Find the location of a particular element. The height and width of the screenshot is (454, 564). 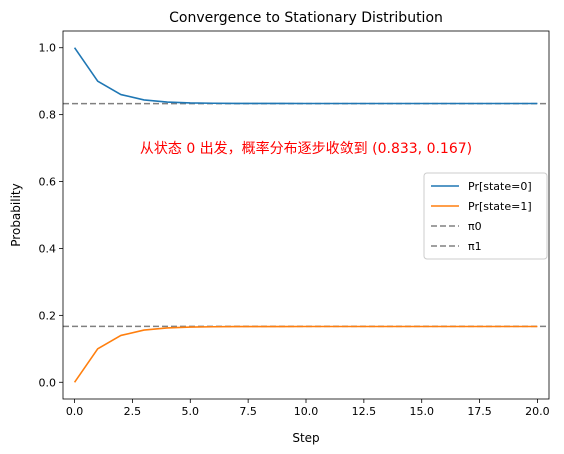

legend-label: Pr[state=0] is located at coordinates (500, 186).